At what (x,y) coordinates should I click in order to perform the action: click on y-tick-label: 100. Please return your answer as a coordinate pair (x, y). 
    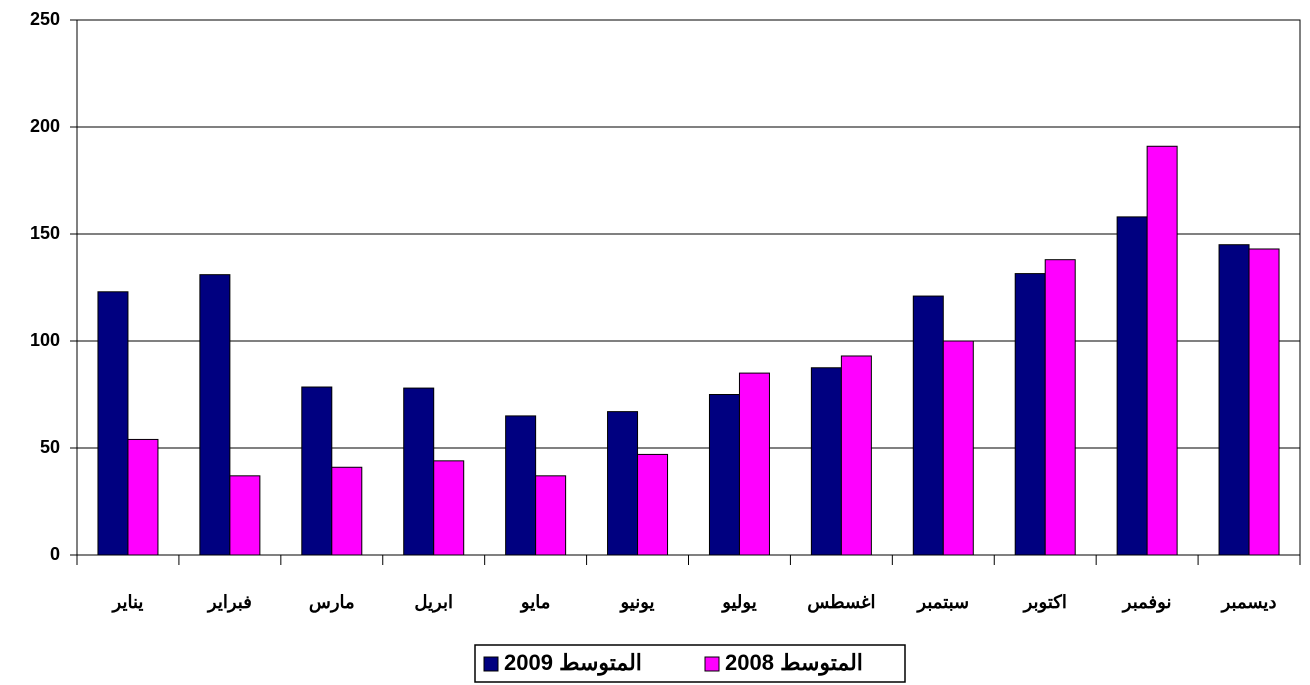
    Looking at the image, I should click on (45, 340).